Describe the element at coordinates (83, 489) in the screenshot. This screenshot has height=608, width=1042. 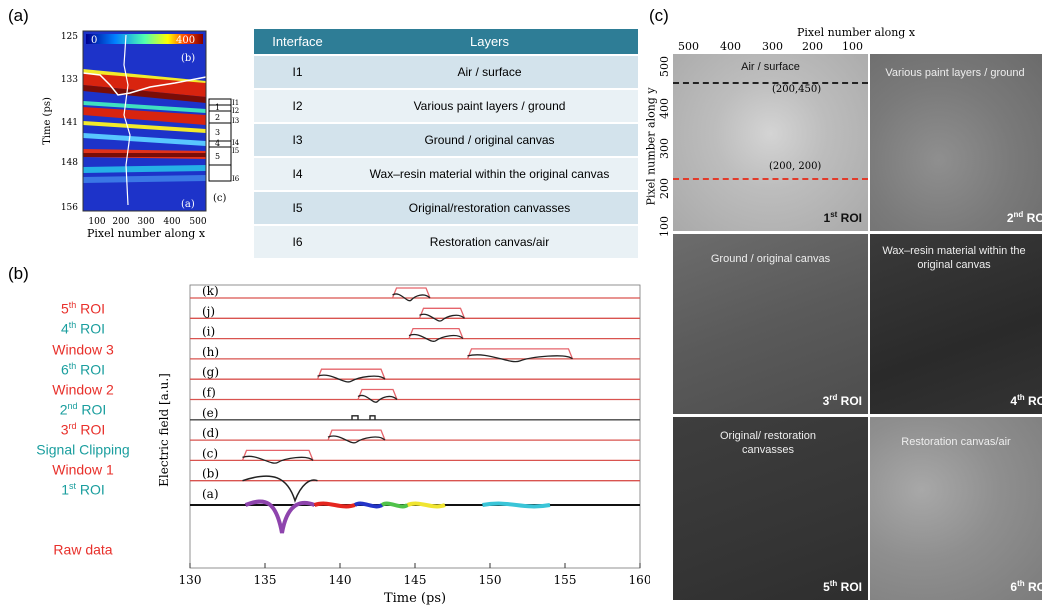
I see `roi-list-item: 1st ROI` at that location.